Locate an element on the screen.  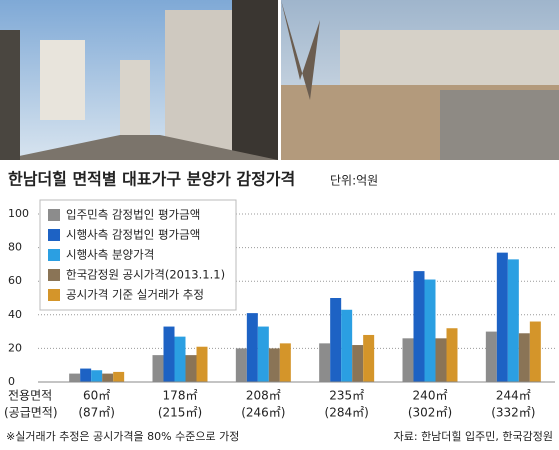
y-tick-label: 60 is located at coordinates (15, 280).